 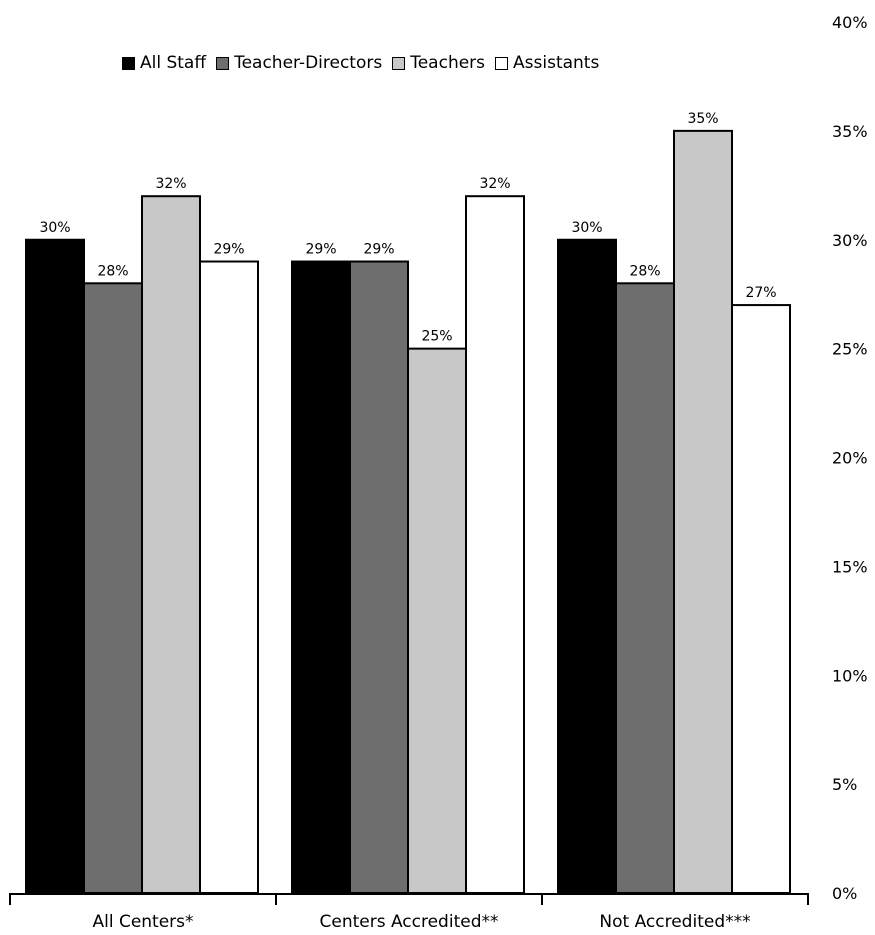 I want to click on y-tick-label: 5%, so click(x=844, y=784).